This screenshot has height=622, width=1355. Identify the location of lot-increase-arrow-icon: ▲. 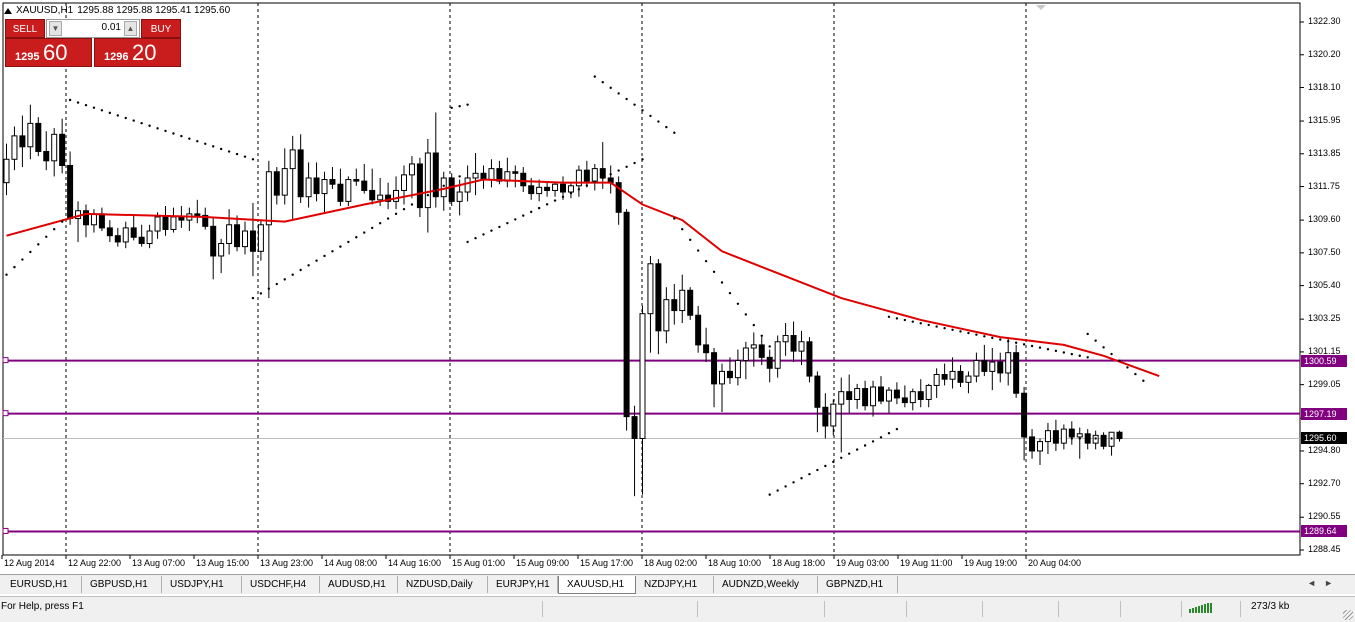
(130, 28).